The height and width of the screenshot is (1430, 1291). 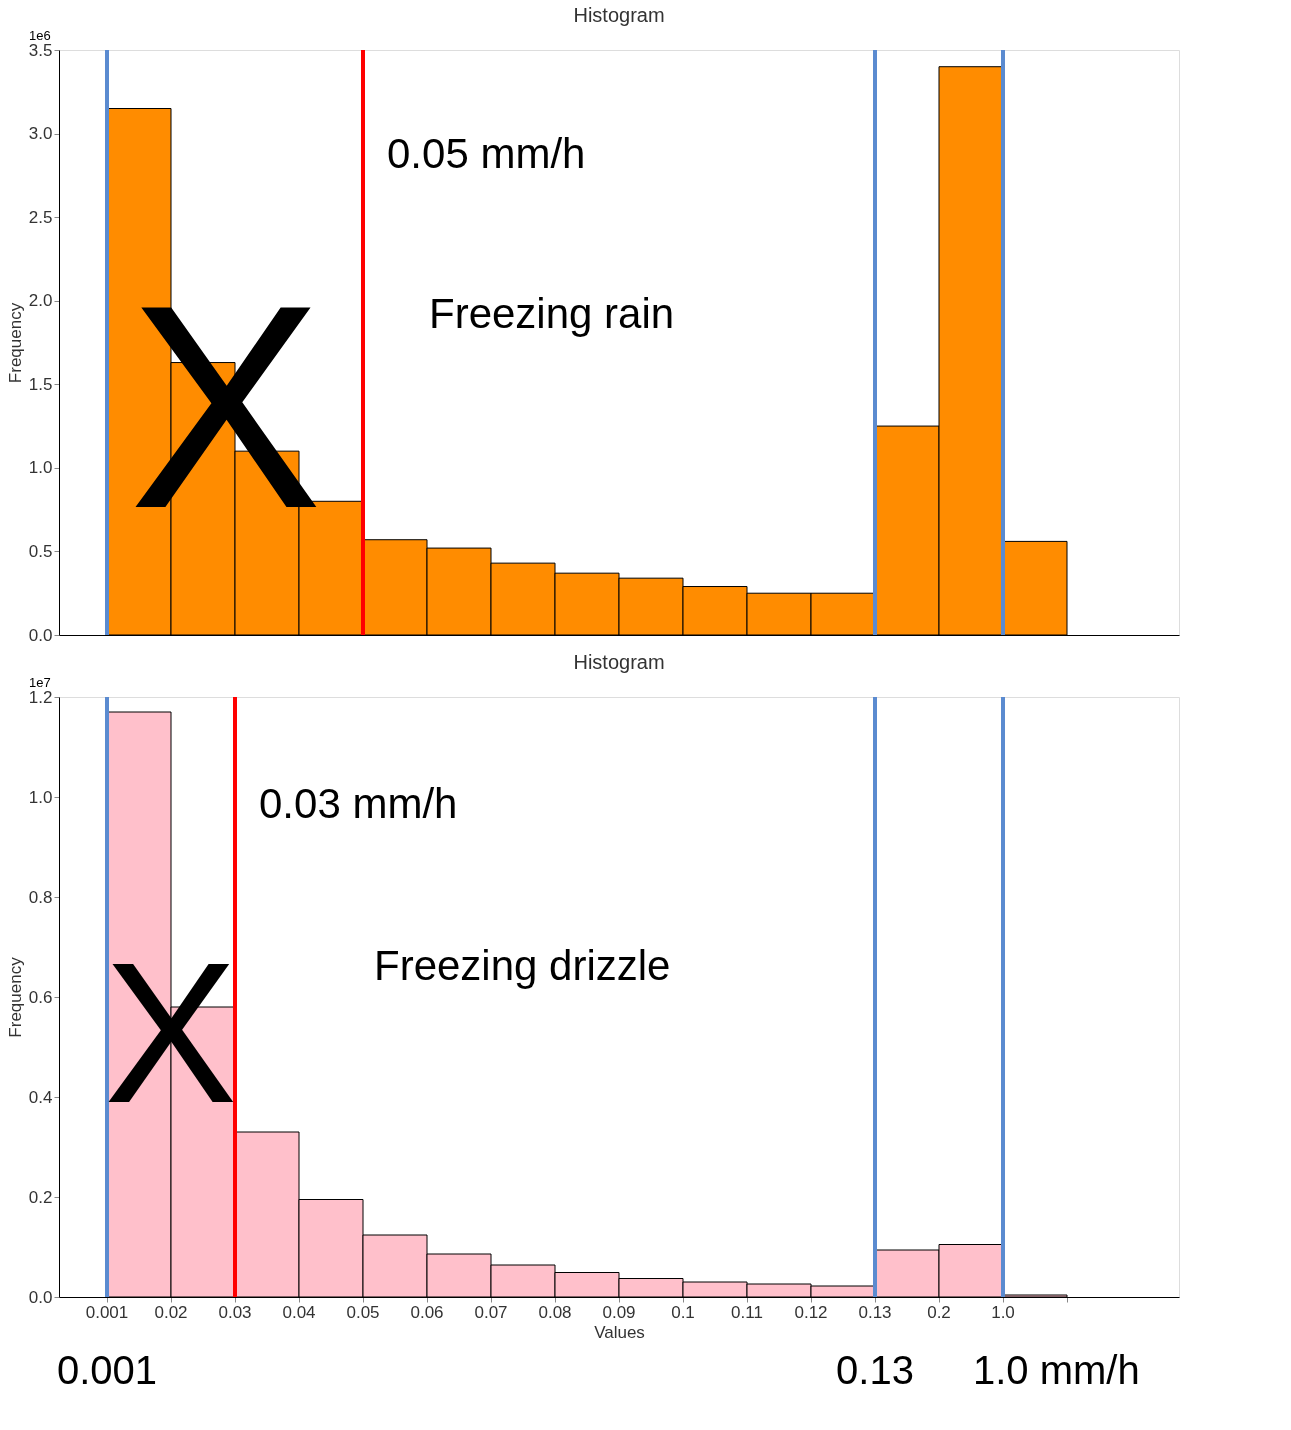 I want to click on y-tick-label: 0.2, so click(x=40, y=1197).